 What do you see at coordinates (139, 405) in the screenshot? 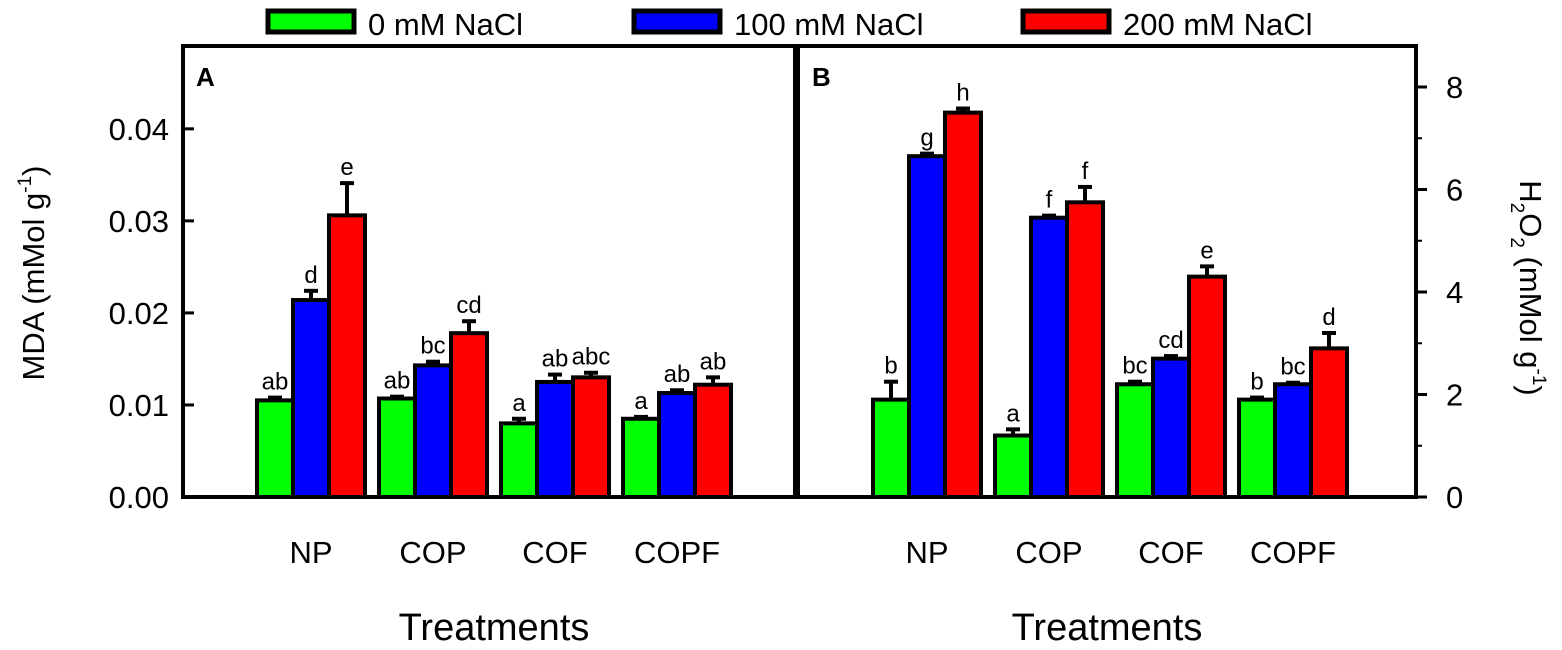
I see `panel-a-y-tick-label: 0.01` at bounding box center [139, 405].